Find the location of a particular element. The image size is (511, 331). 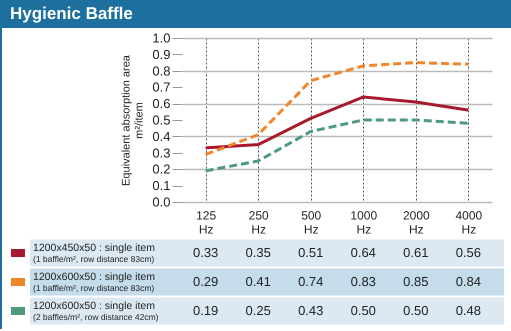

legend-label: 1200x600x50 : single item (2 baffles/m², row distance 42cm) is located at coordinates (96, 311).